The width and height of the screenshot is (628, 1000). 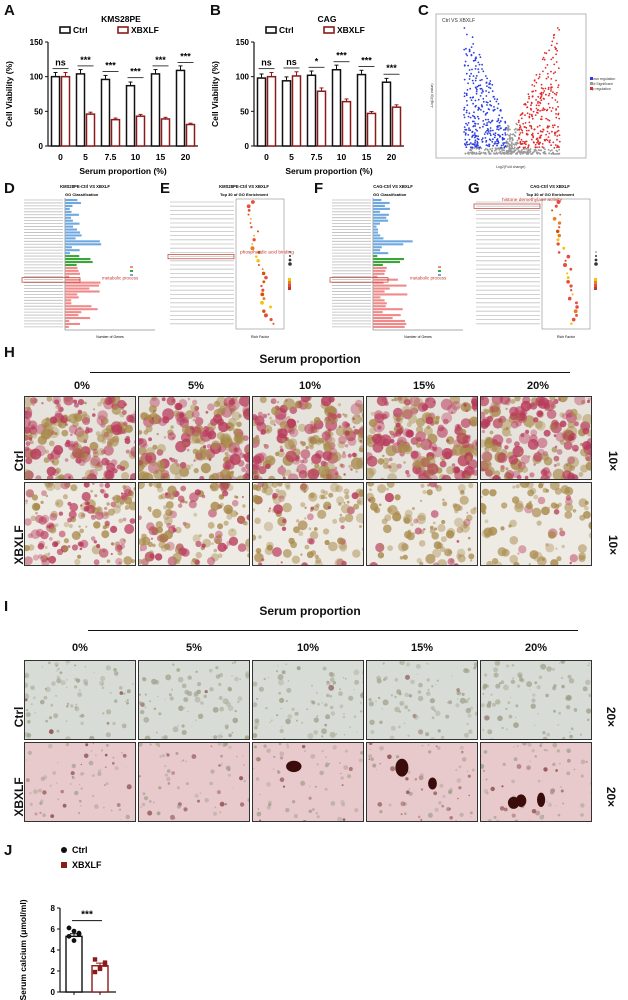 I want to click on y-tick-label: 100, so click(x=37, y=77).